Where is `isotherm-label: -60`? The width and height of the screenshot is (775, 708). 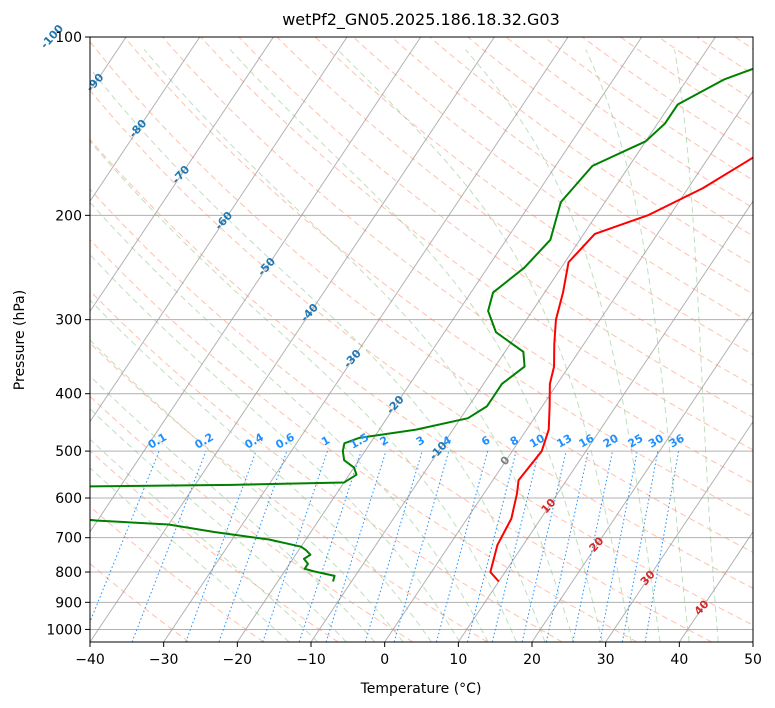
isotherm-label: -60 is located at coordinates (223, 221).